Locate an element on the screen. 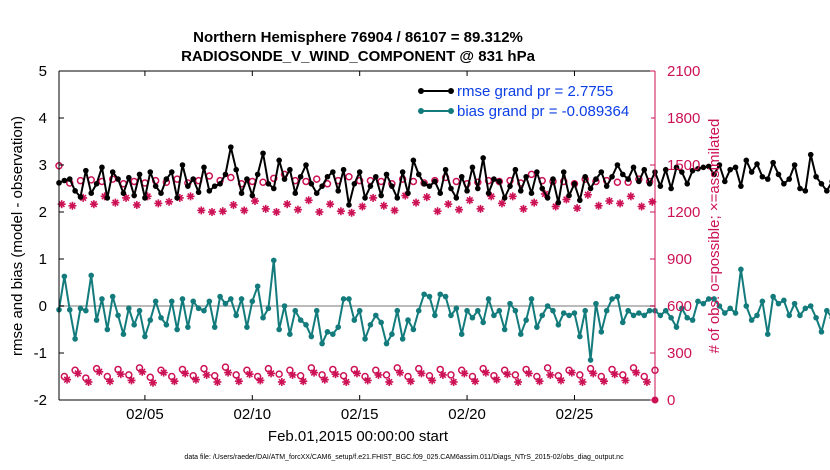 This screenshot has height=470, width=830. legend-rmse-label: rmse grand pr = 2.7755 is located at coordinates (535, 91).